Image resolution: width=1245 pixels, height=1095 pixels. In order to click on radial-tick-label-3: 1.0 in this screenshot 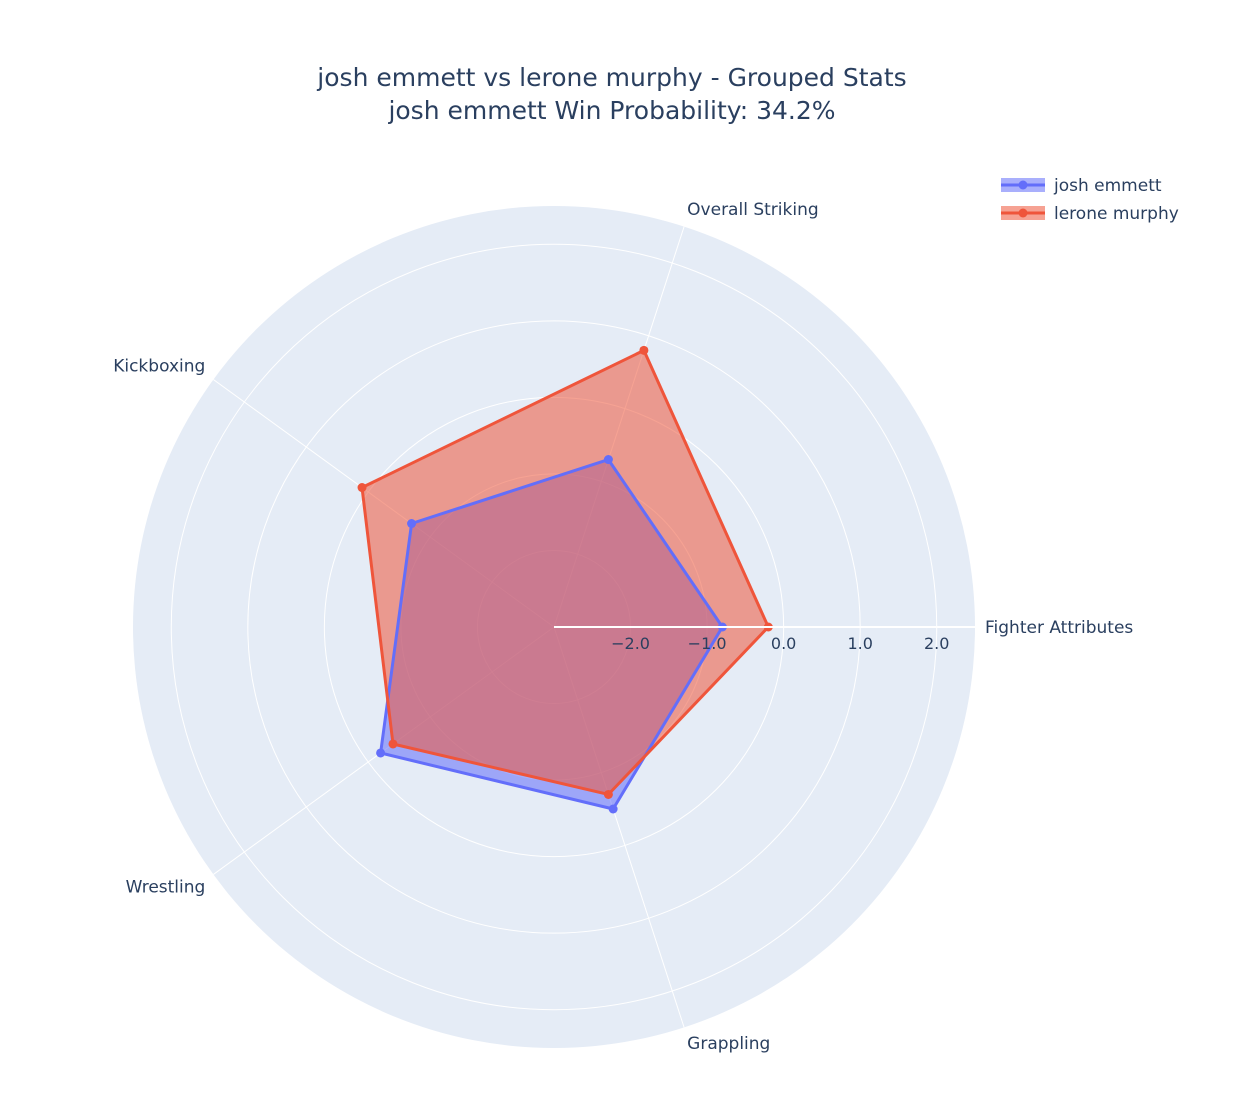, I will do `click(859, 643)`.